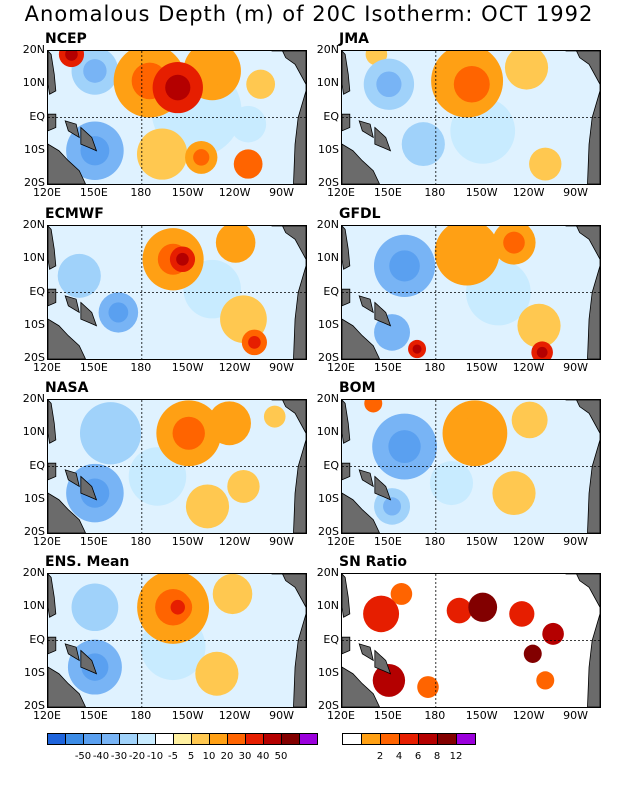  I want to click on colorbar-label: -20, so click(137, 756).